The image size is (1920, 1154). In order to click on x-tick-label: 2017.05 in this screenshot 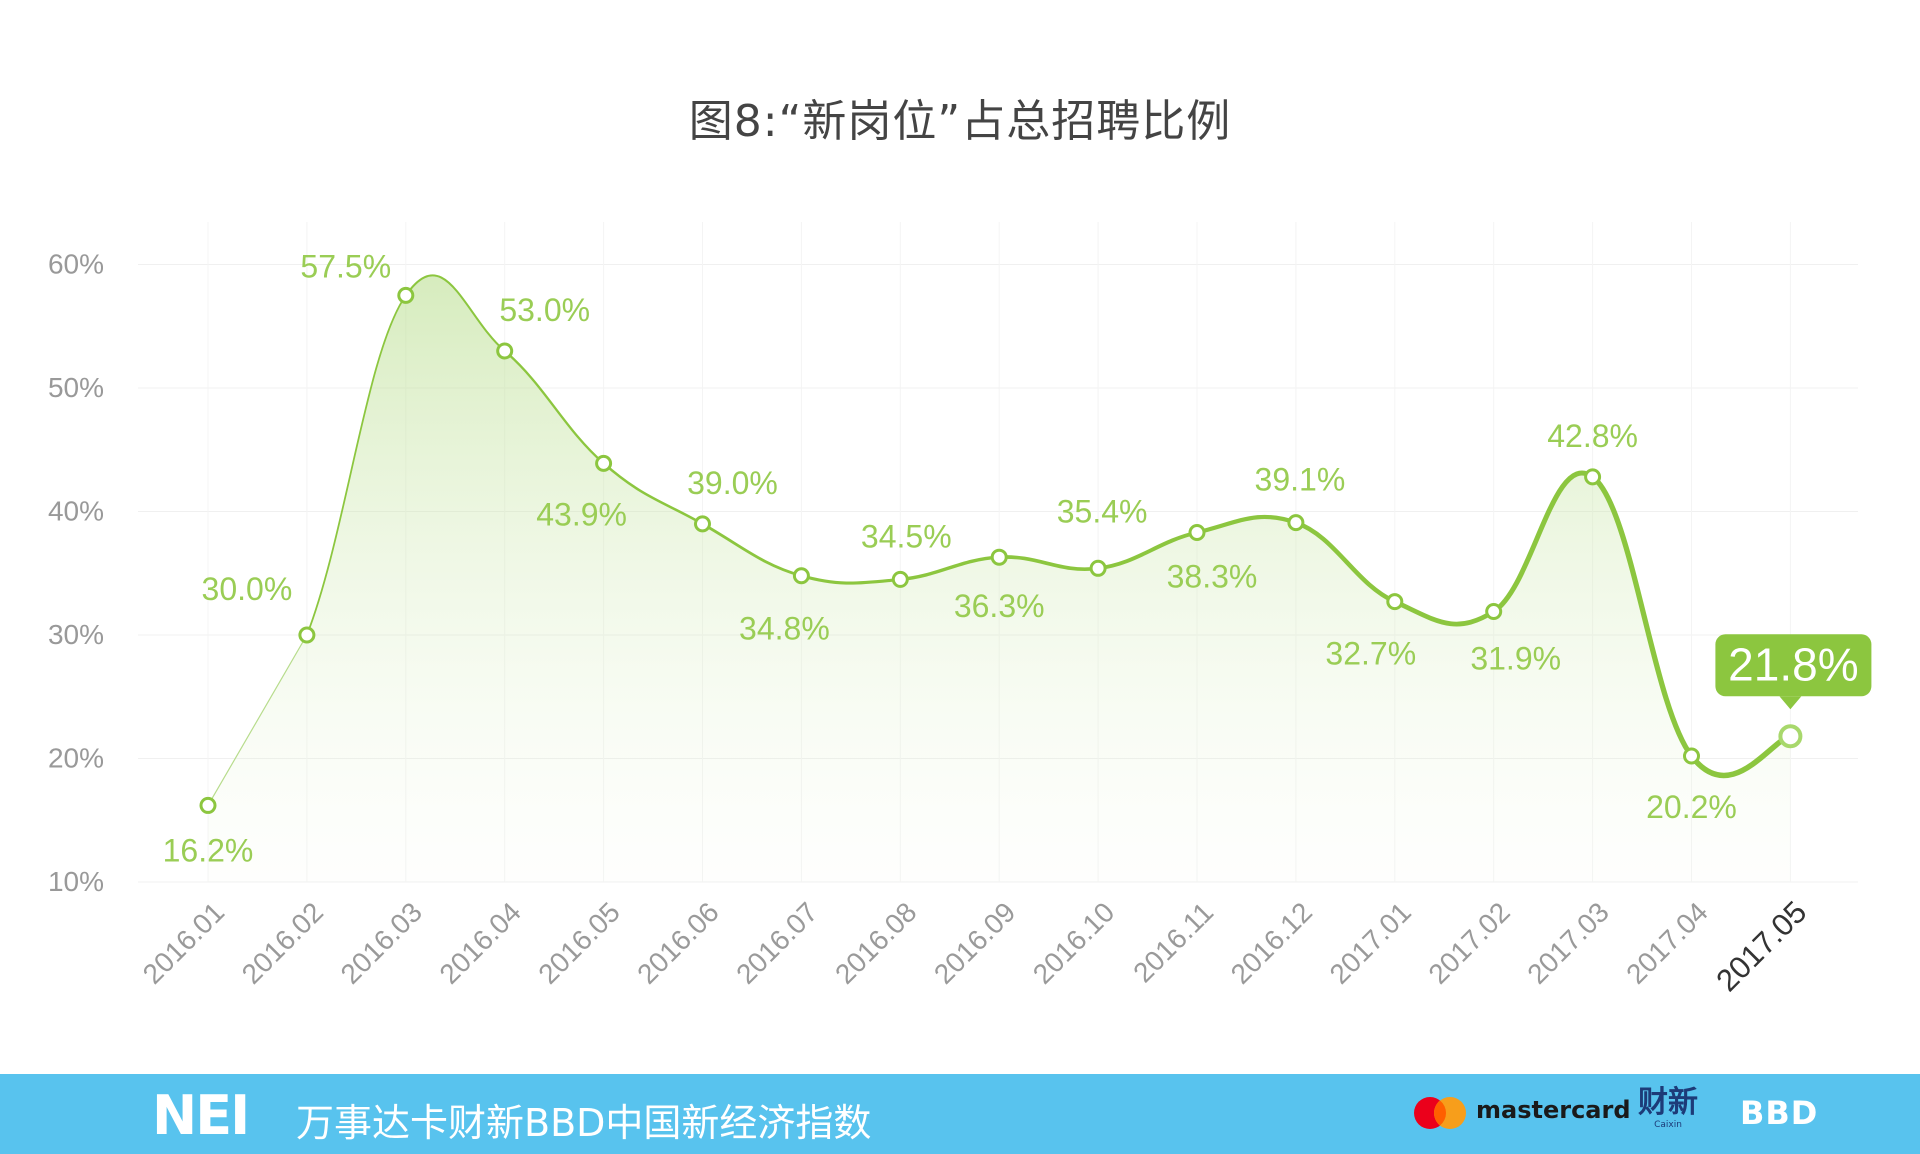, I will do `click(1761, 946)`.